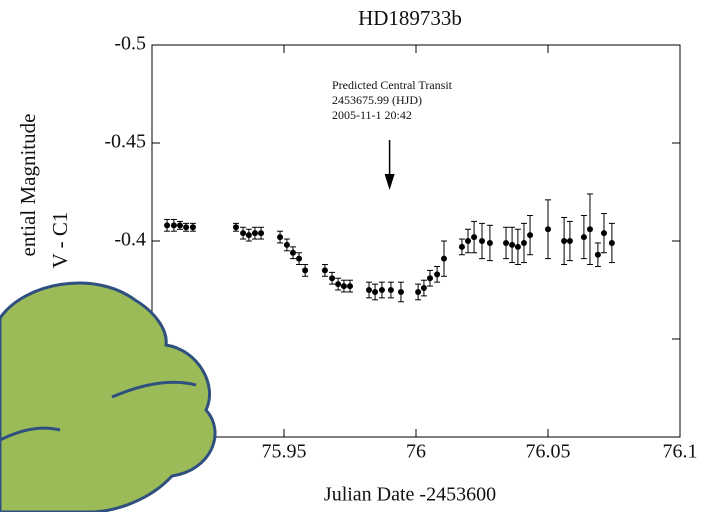 This screenshot has width=718, height=512. What do you see at coordinates (548, 452) in the screenshot?
I see `x-tick-label: 76.05` at bounding box center [548, 452].